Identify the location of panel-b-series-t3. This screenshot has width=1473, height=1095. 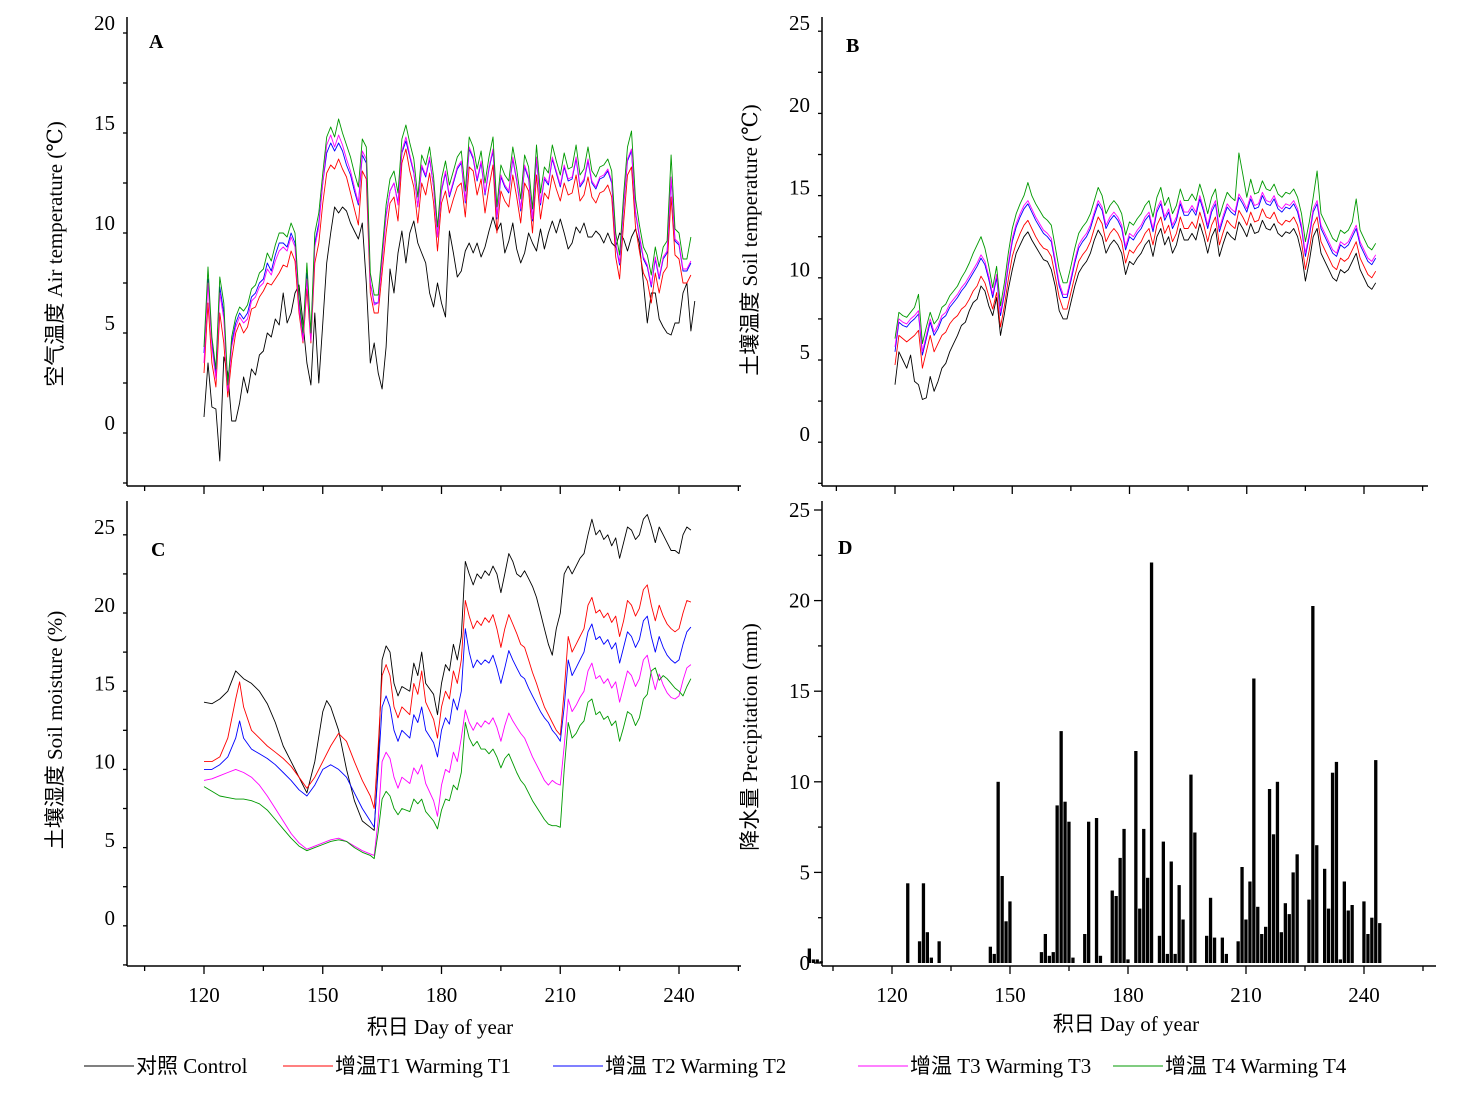
(1135, 272).